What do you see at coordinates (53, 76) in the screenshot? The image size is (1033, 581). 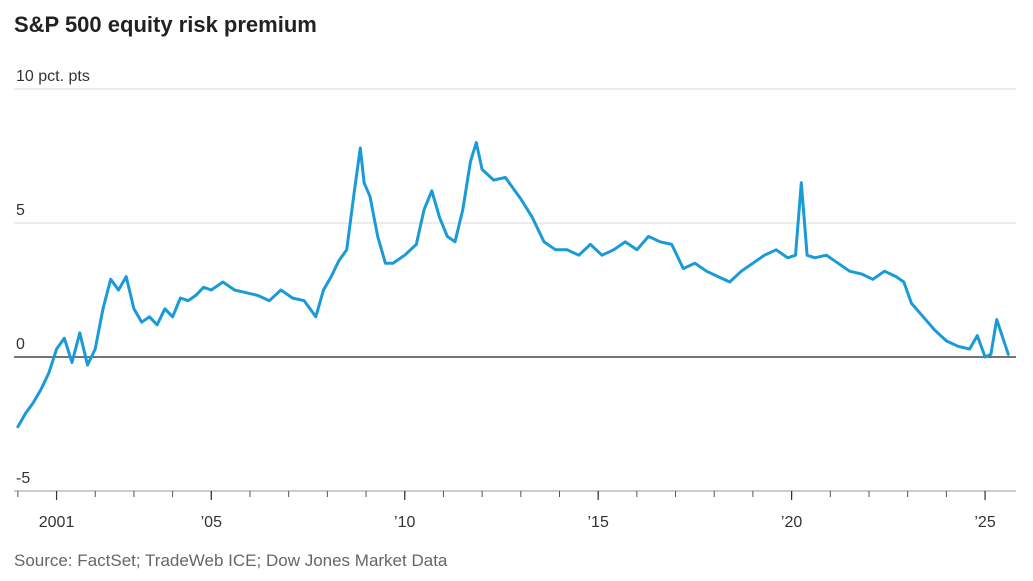 I see `y-tick-label: 10 pct. pts` at bounding box center [53, 76].